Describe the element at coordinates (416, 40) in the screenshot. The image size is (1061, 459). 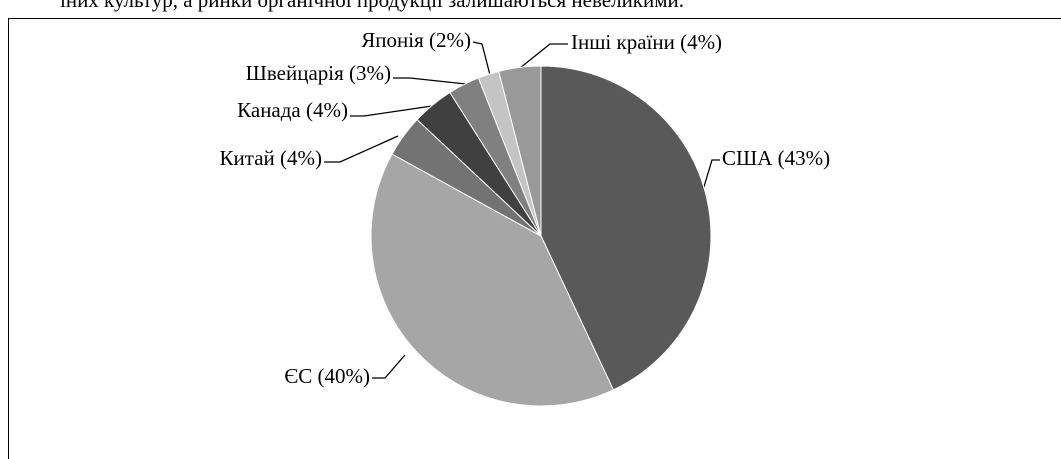
I see `data-label: Японія (2%)` at that location.